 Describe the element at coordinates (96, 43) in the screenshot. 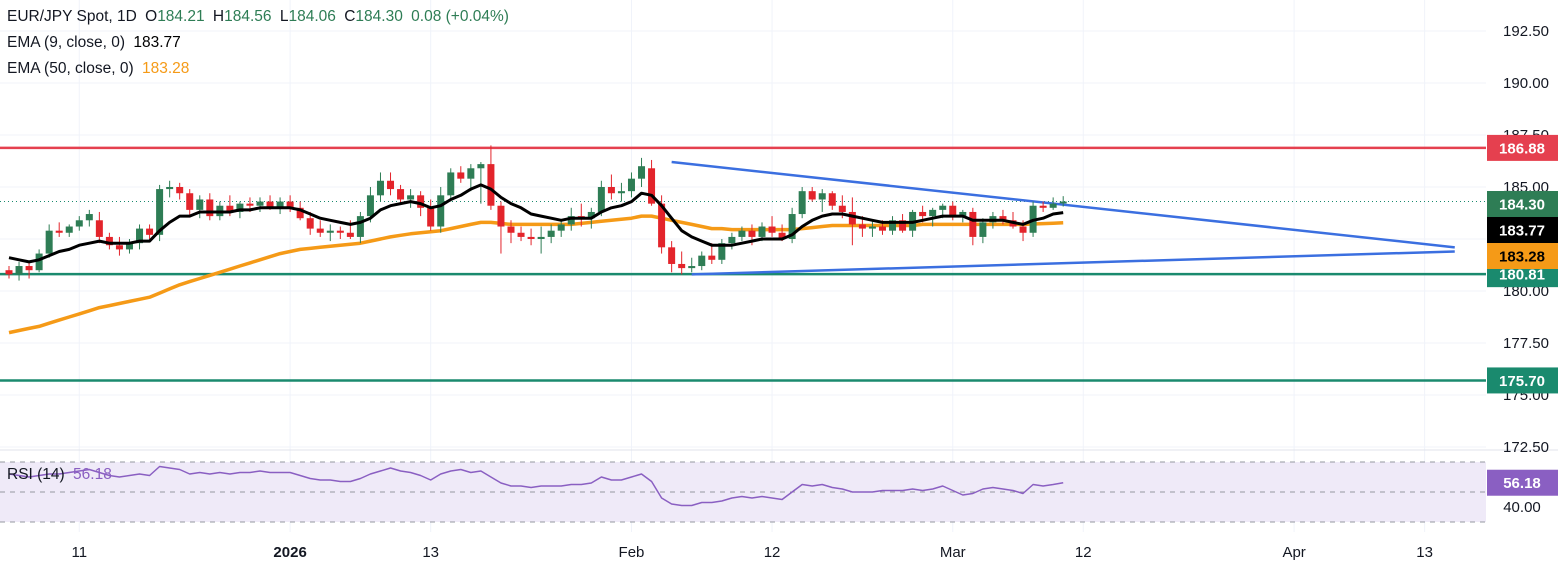

I see `ema9-legend: EMA (9, close, 0) 183.77` at that location.